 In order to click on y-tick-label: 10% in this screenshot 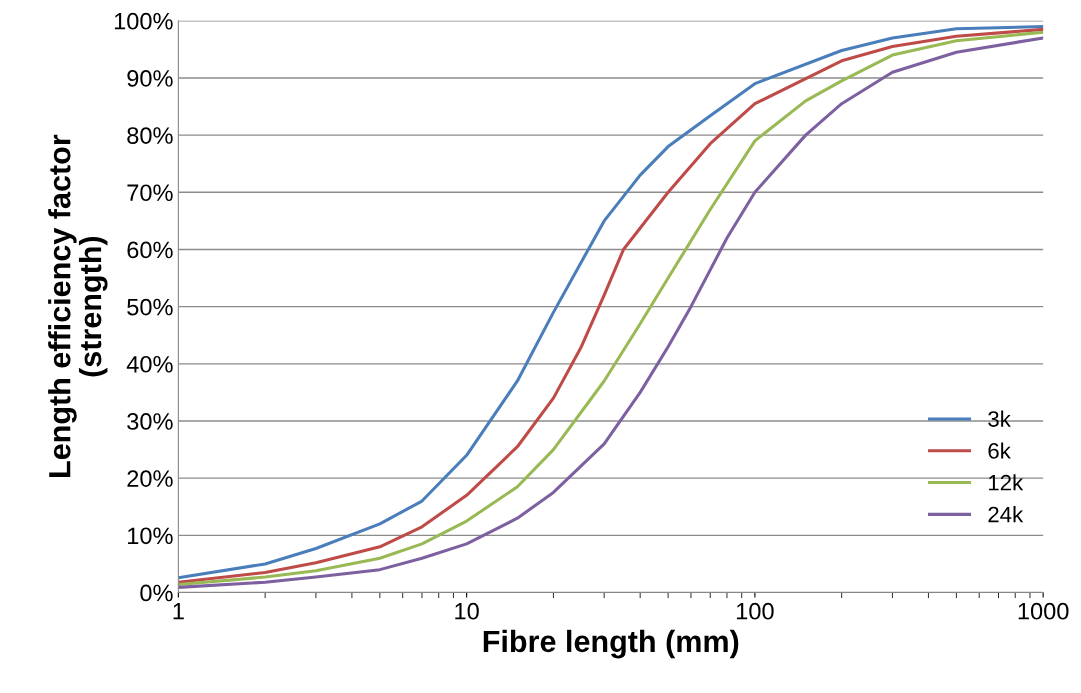, I will do `click(150, 536)`.